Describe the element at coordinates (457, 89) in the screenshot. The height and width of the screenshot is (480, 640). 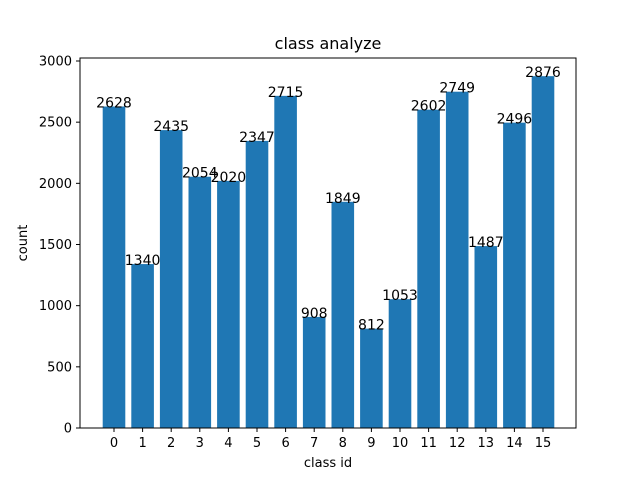
I see `bar-value-label-12: 2749` at that location.